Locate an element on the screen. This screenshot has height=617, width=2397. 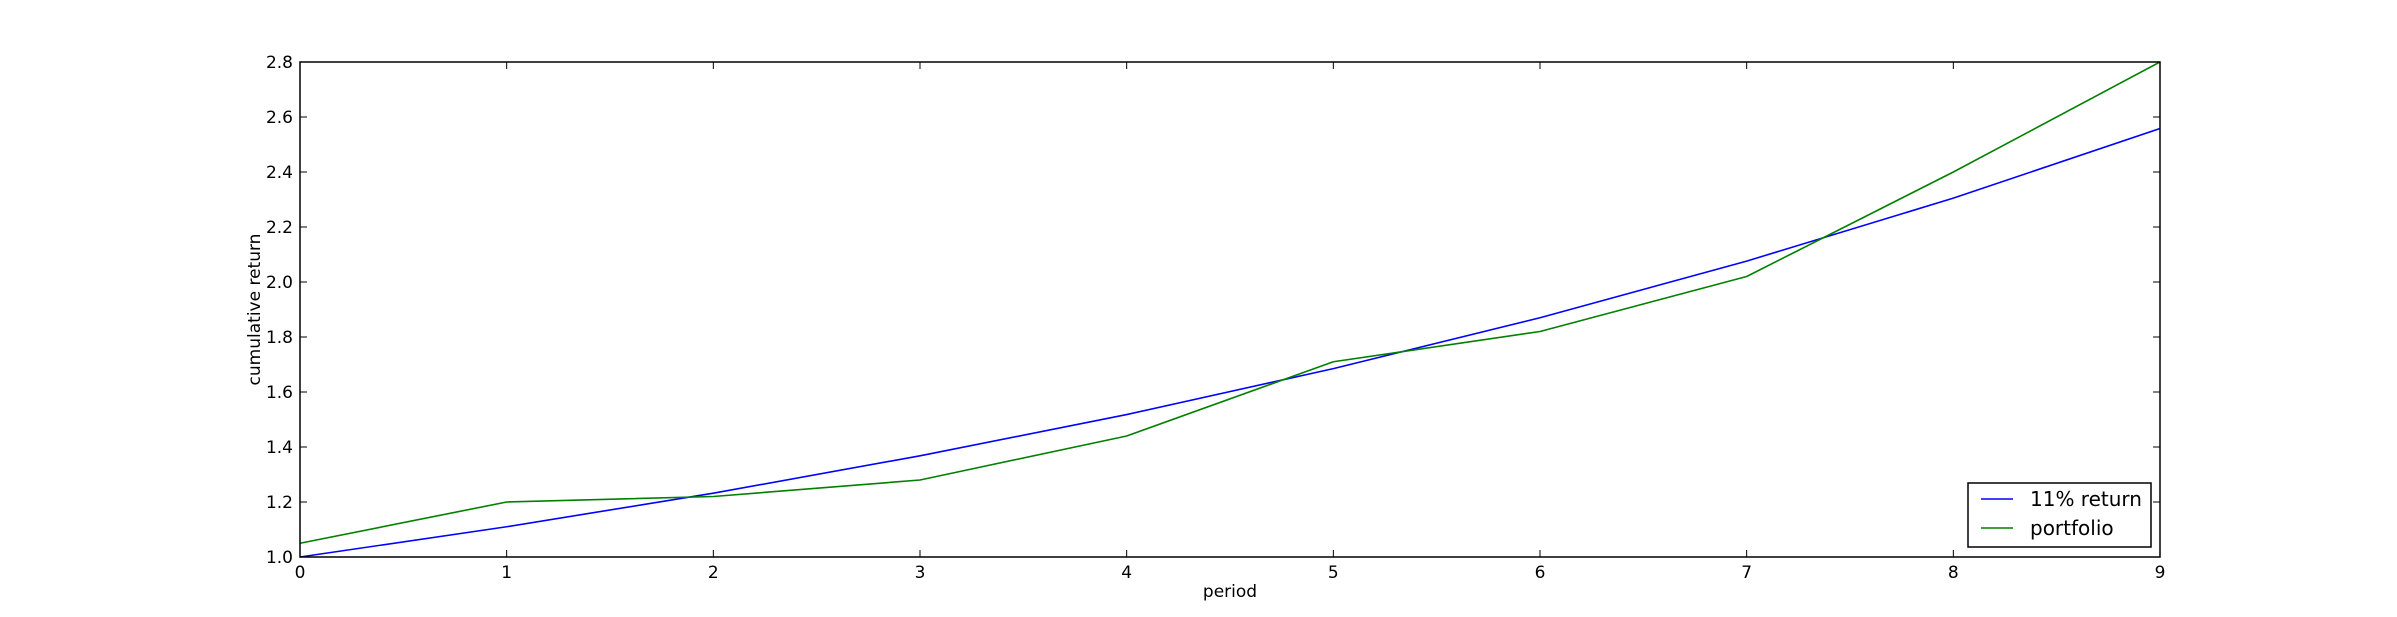
x-tick-label: 7 is located at coordinates (1746, 573).